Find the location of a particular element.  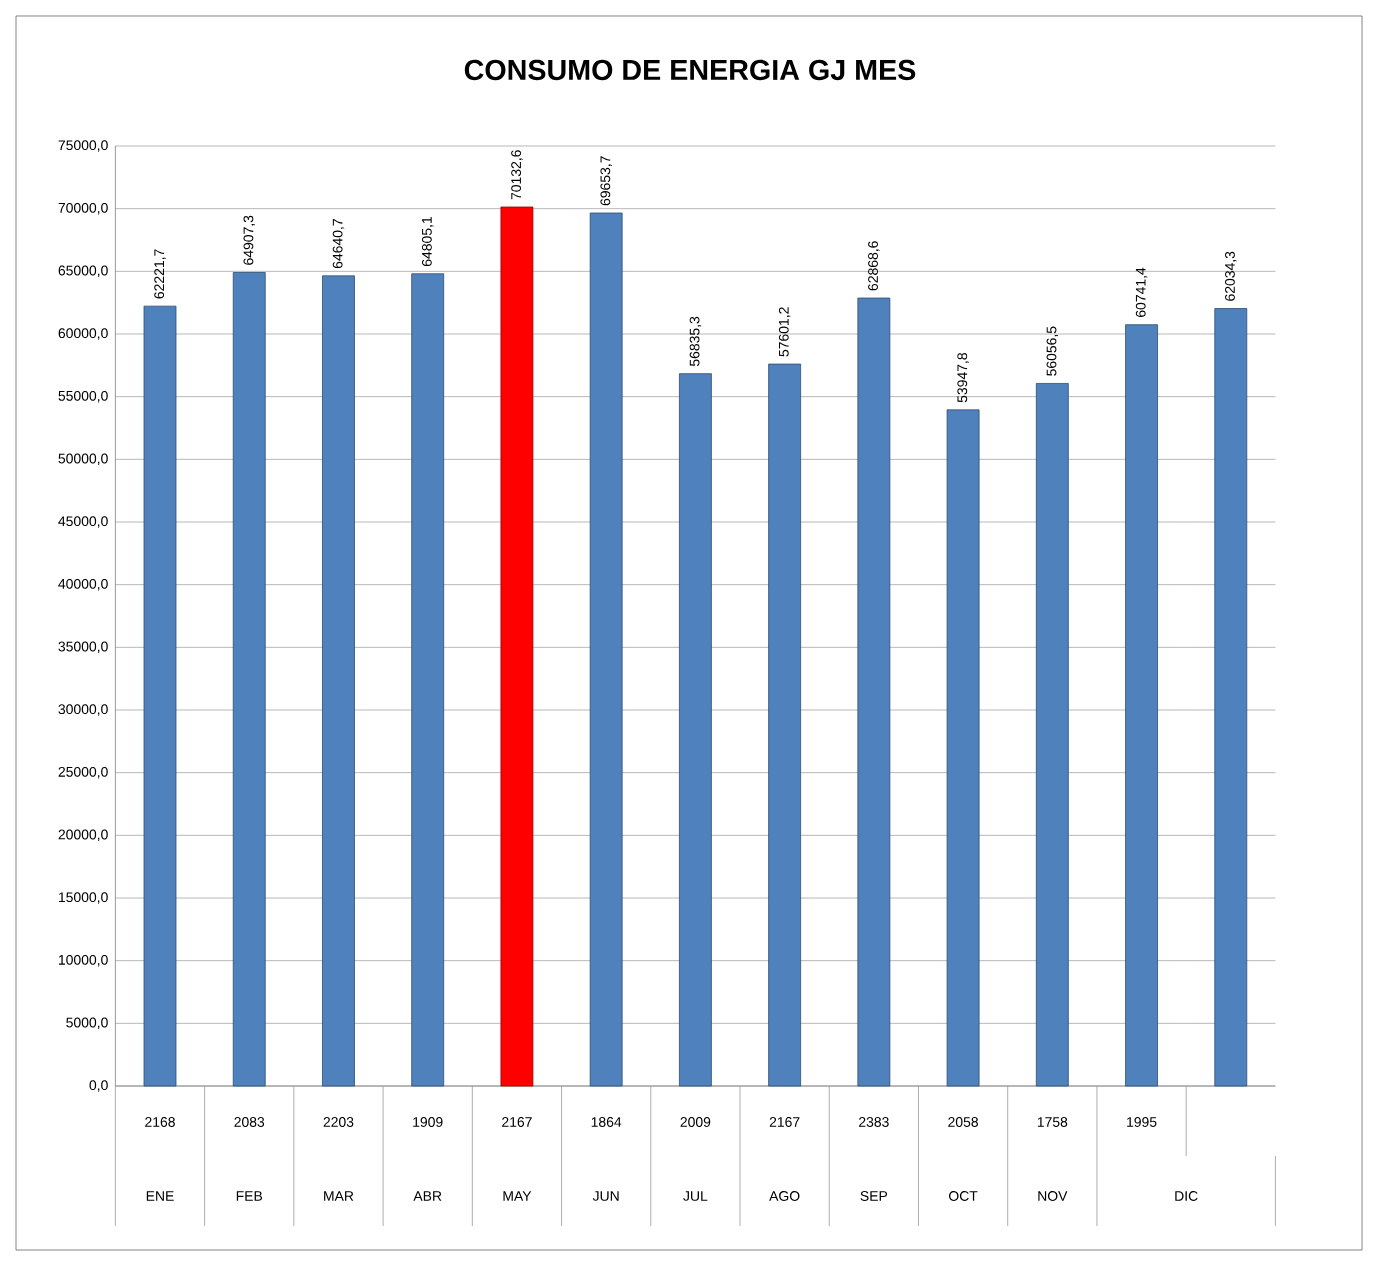

chart-title: CONSUMO DE ENERGIA GJ MES is located at coordinates (690, 70).